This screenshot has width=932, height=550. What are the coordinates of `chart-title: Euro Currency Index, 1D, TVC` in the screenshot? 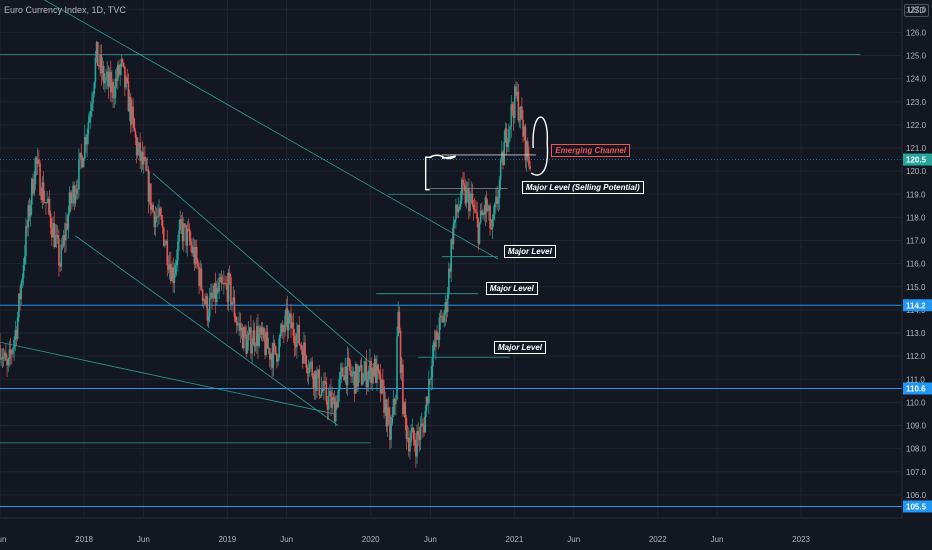 It's located at (65, 10).